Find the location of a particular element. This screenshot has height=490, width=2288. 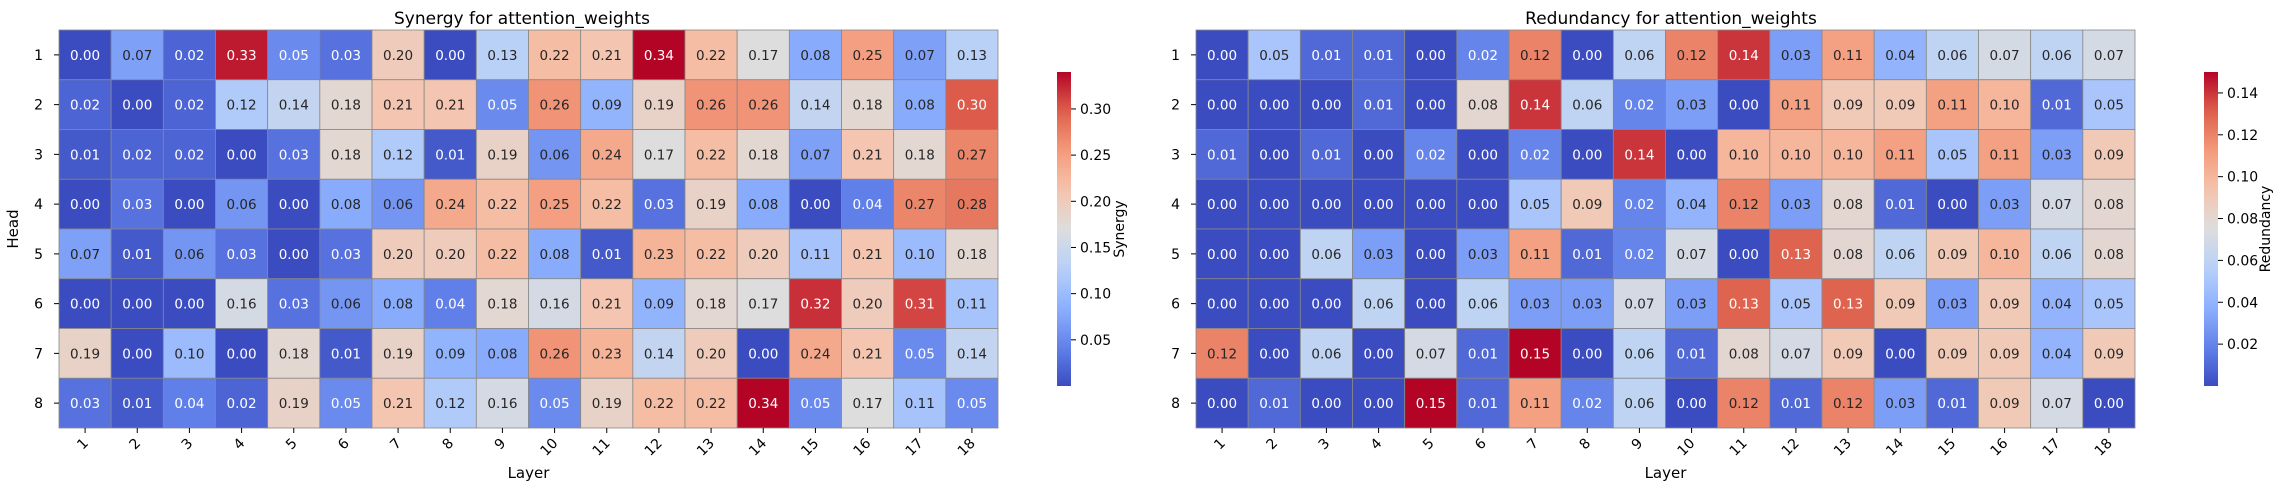

cell-value-label: 0.18 is located at coordinates (763, 155).